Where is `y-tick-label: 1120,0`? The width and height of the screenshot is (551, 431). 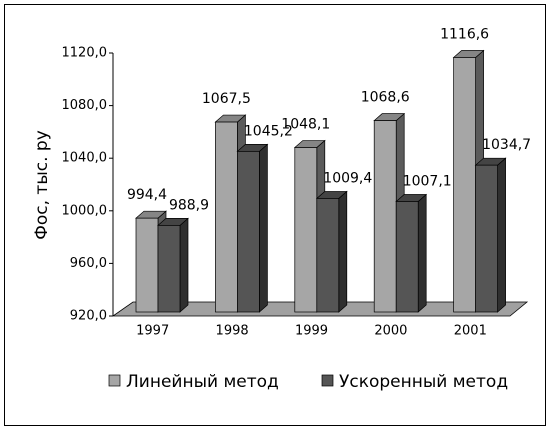
y-tick-label: 1120,0 is located at coordinates (85, 53).